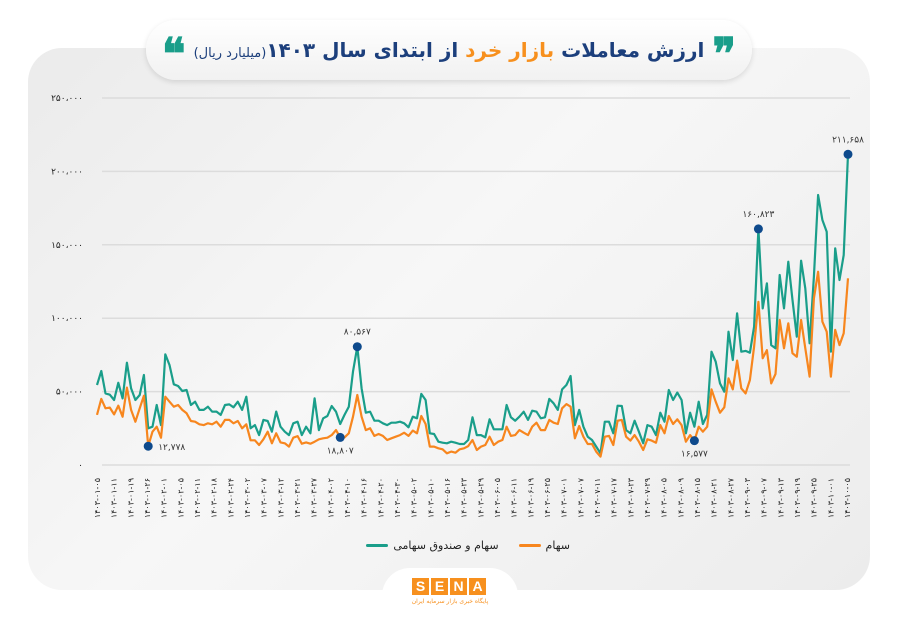 The image size is (900, 638). I want to click on y-tick-label: ۱۵۰،۰۰۰, so click(67, 246).